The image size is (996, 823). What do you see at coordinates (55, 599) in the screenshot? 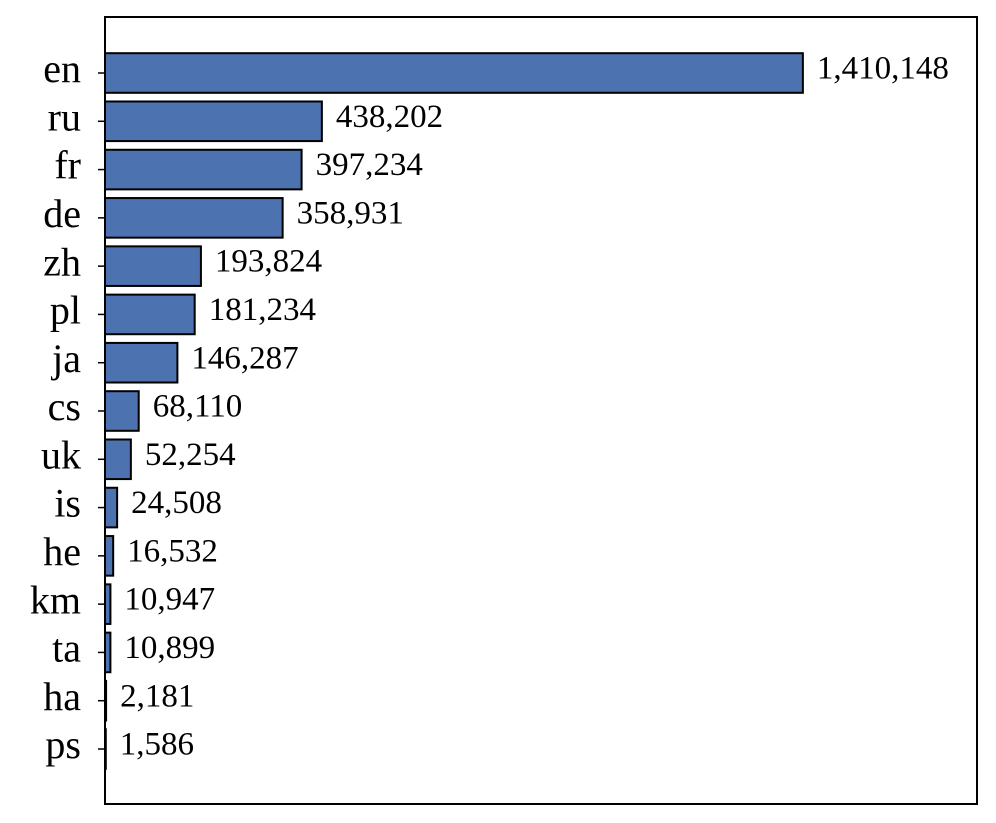
I see `y-tick-label: km` at bounding box center [55, 599].